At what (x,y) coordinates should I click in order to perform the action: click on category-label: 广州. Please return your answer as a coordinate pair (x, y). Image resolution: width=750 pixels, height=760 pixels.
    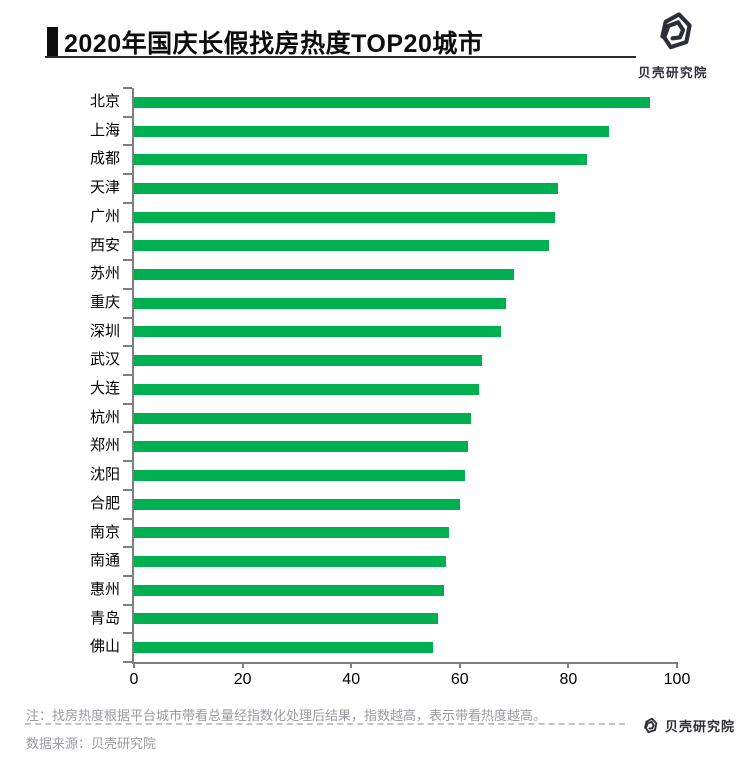
    Looking at the image, I should click on (104, 216).